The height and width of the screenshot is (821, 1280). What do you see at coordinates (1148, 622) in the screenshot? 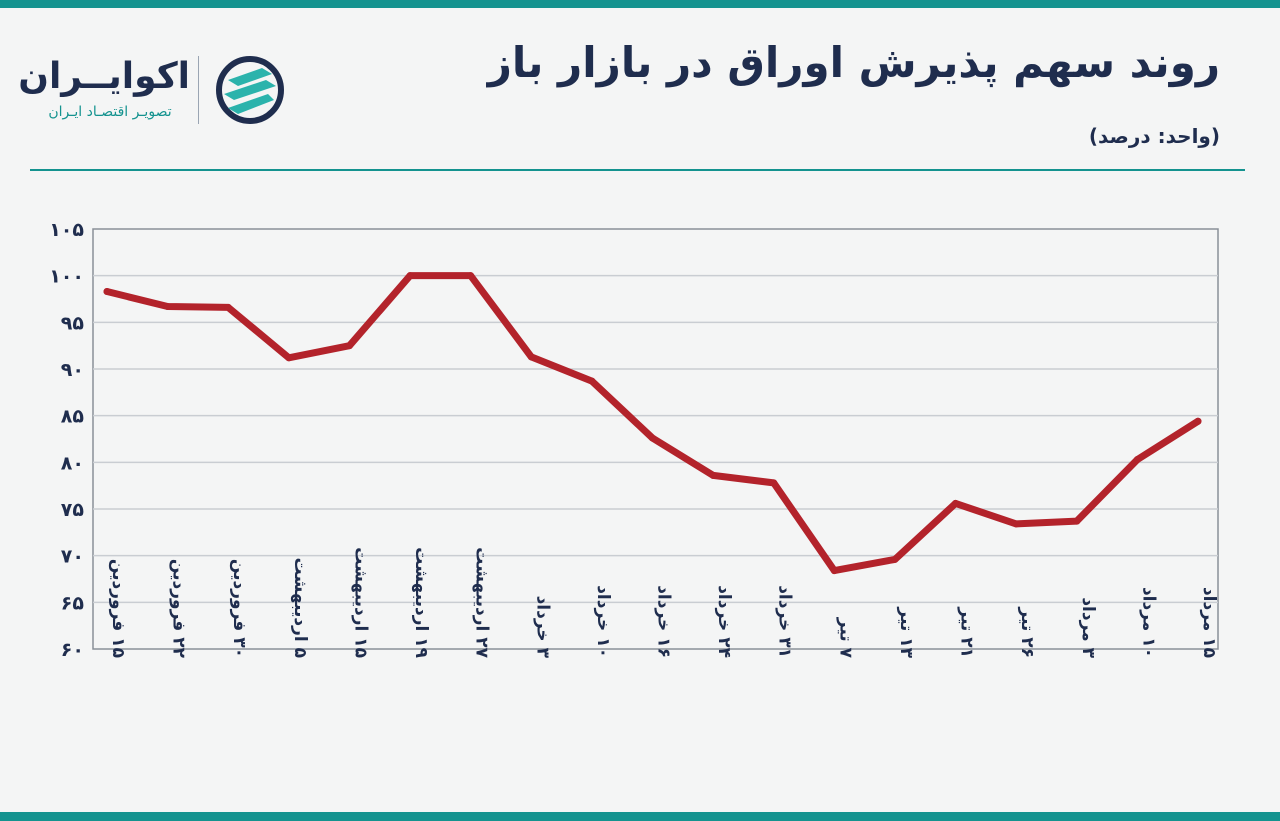
I see `x-tick-label: ۱۰ مرداد` at bounding box center [1148, 622].